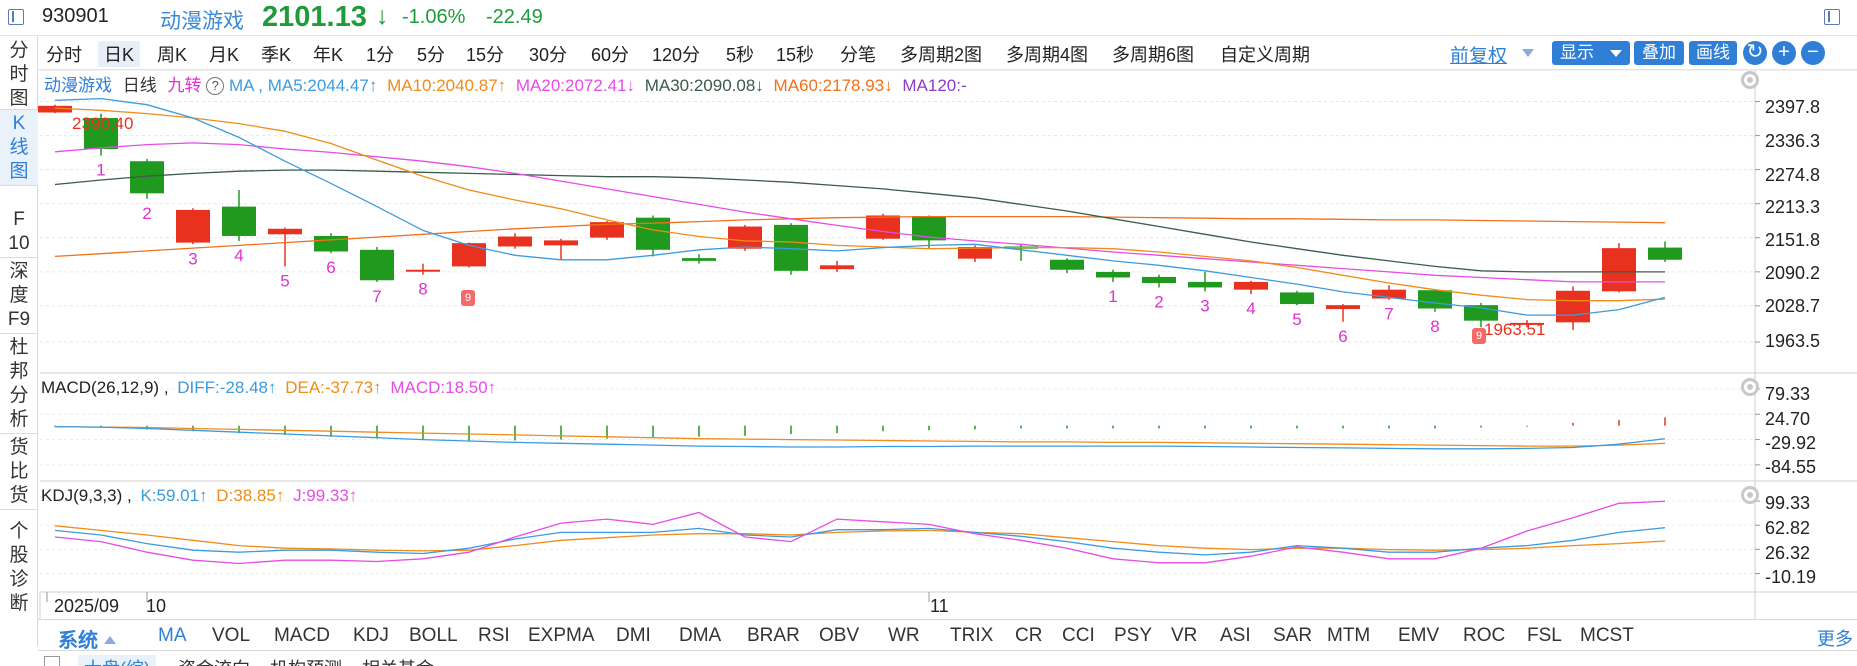 The width and height of the screenshot is (1857, 666). I want to click on system-label: 系统, so click(78, 641).